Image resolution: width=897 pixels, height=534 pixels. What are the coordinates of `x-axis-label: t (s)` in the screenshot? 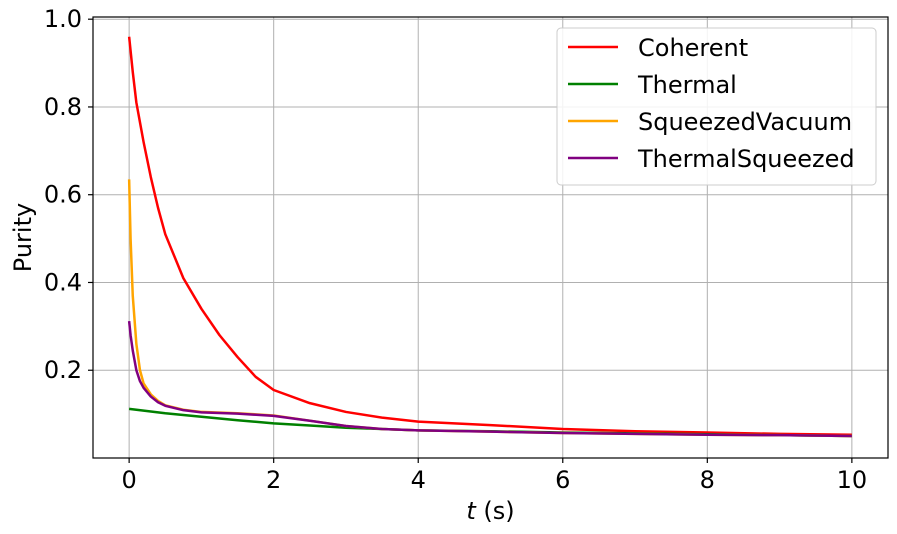 It's located at (490, 511).